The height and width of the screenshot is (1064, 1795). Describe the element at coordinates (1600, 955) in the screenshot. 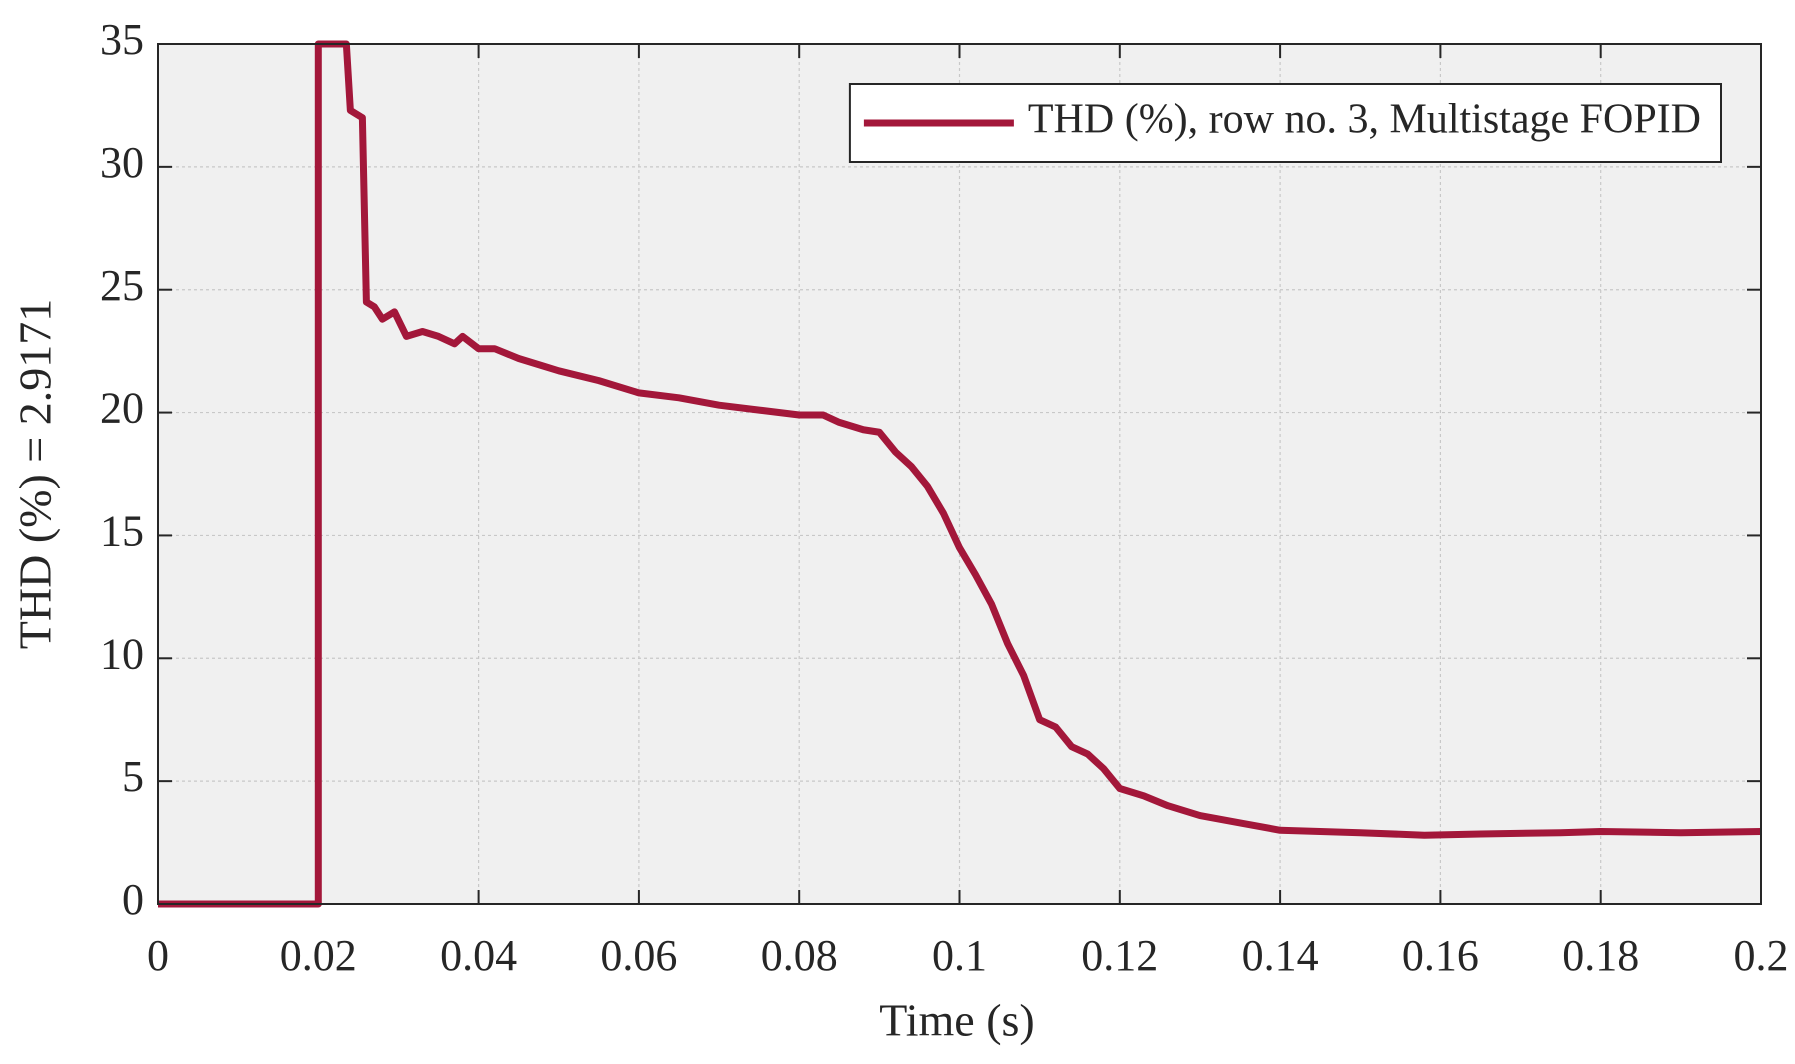

I see `x-tick-label: 0.18` at that location.